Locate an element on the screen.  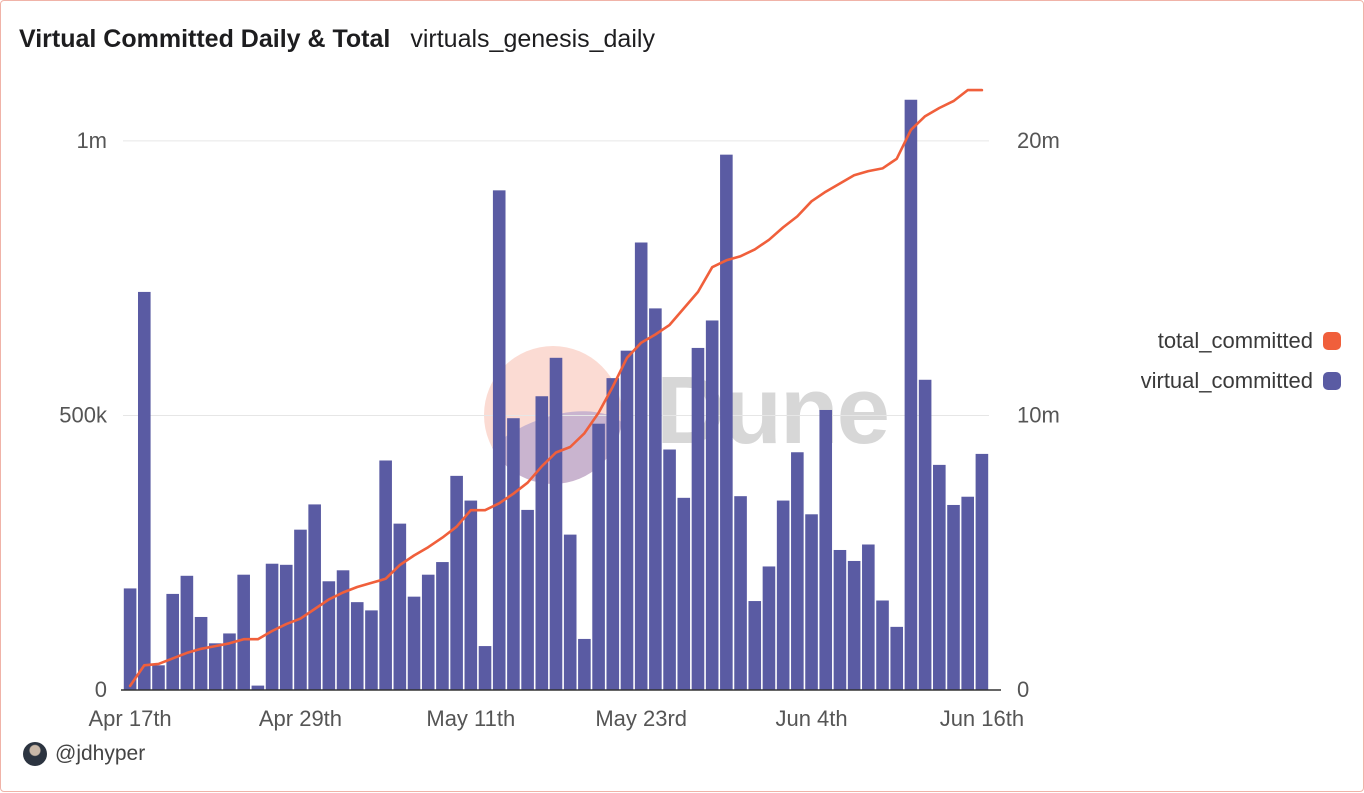
query-name: virtuals_genesis_daily is located at coordinates (532, 39).